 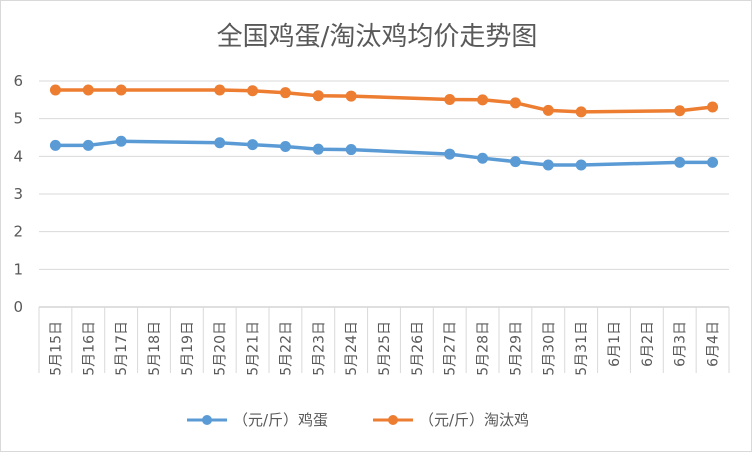 What do you see at coordinates (286, 348) in the screenshot?
I see `x-tick-label: 5月22日` at bounding box center [286, 348].